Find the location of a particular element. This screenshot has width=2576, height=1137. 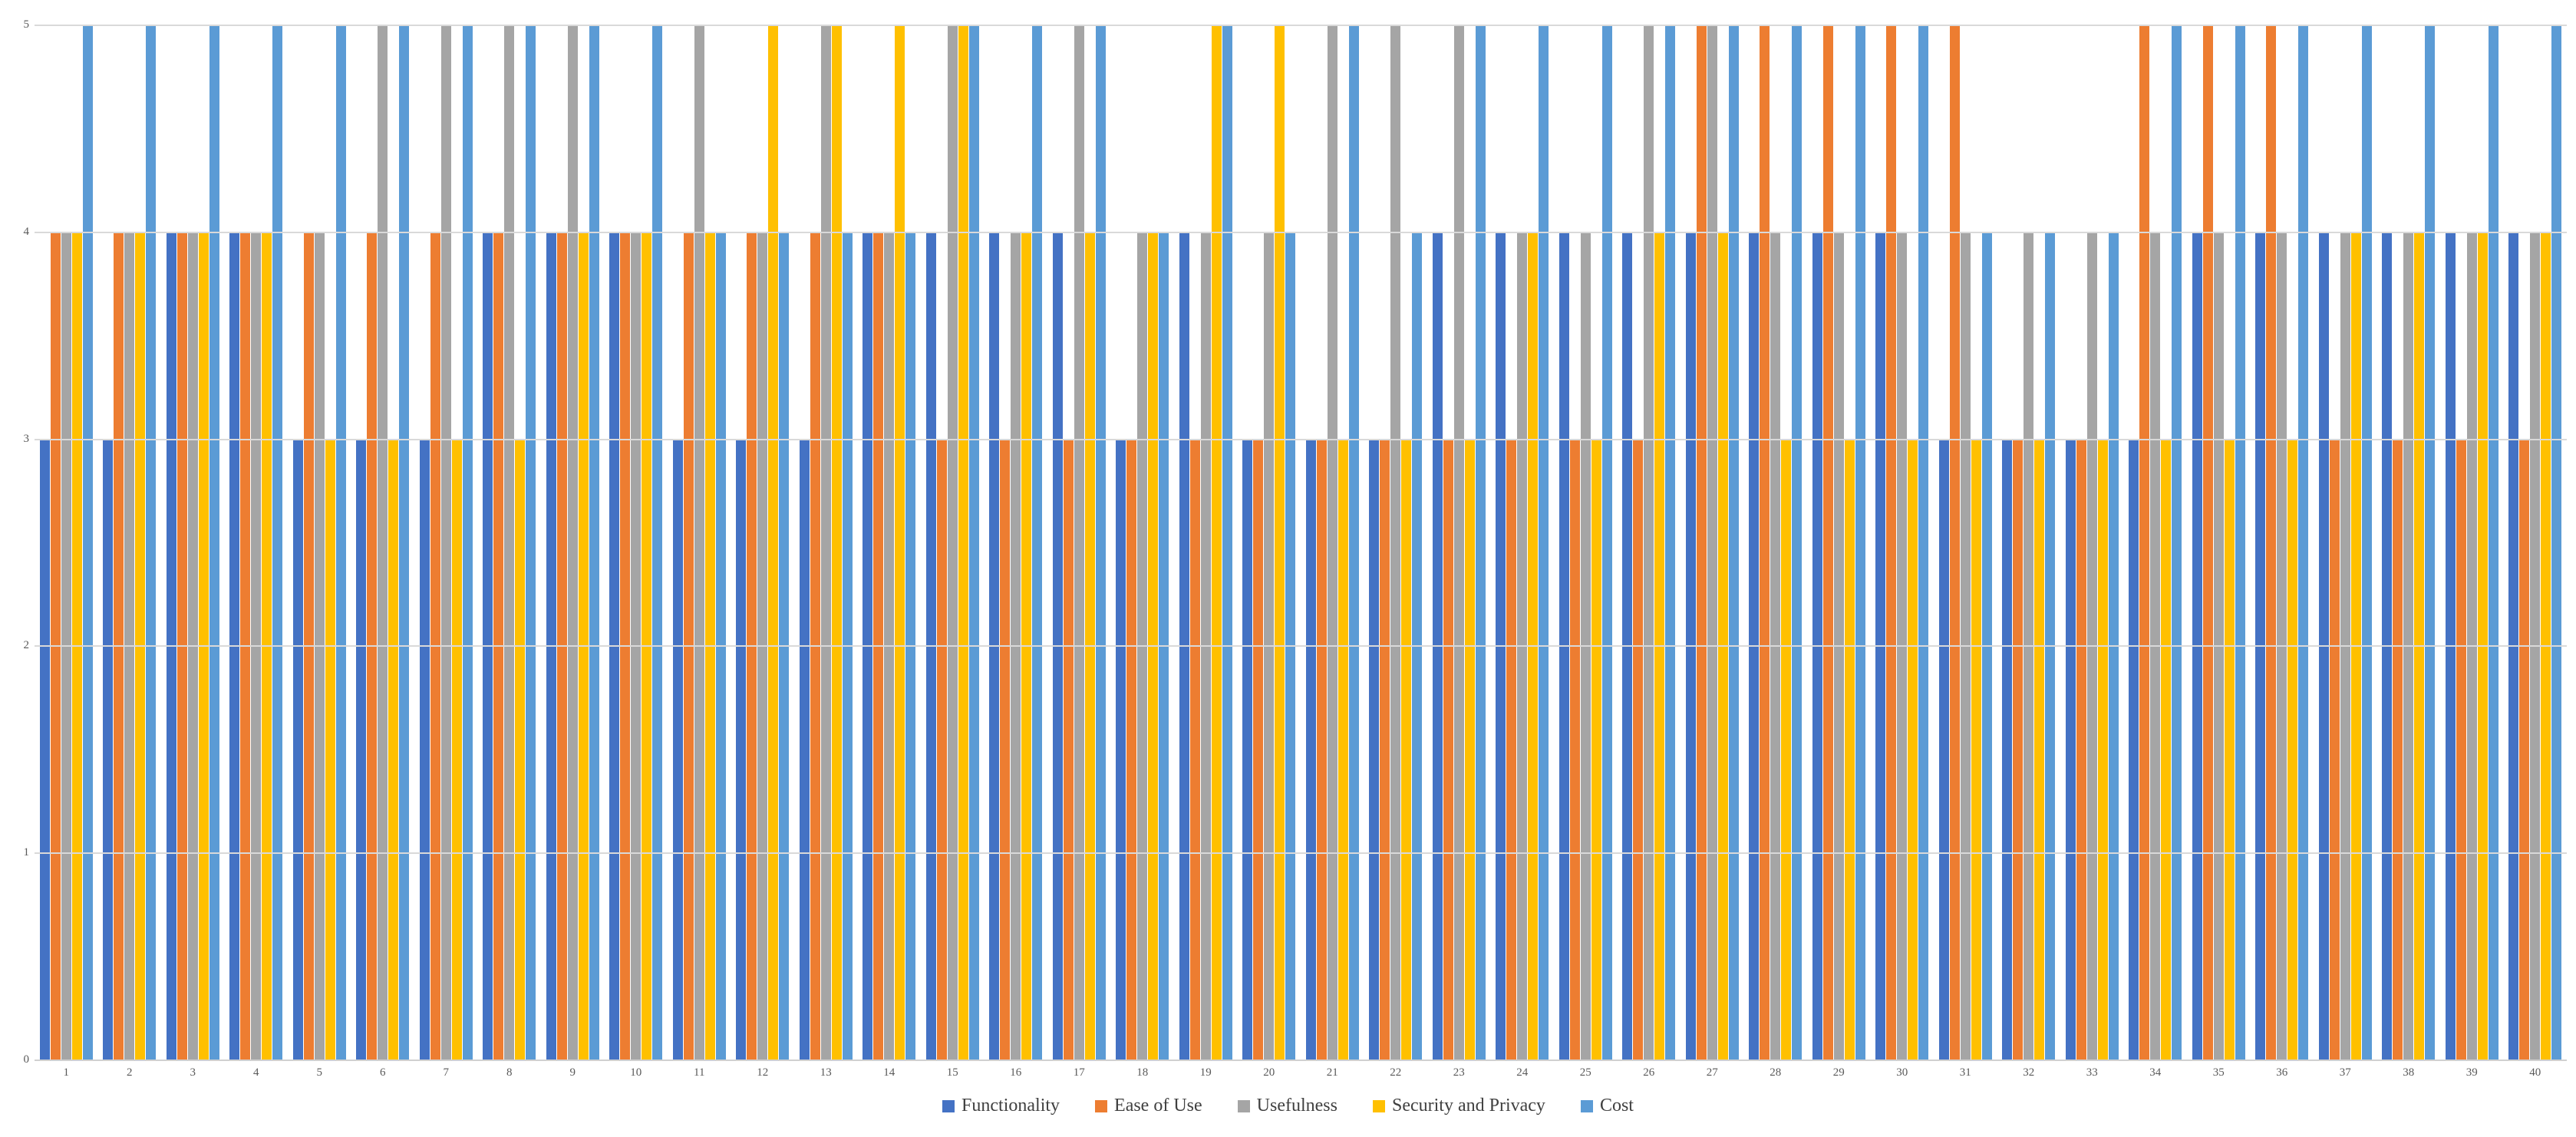

y-axis-tick-3: 3 is located at coordinates (27, 438).